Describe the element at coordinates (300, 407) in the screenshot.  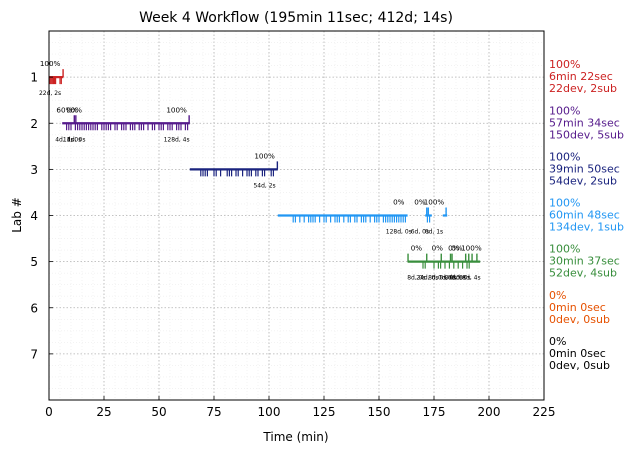
I see `x-axis: 0 25 50 75 100 125 150 175 200 225` at that location.